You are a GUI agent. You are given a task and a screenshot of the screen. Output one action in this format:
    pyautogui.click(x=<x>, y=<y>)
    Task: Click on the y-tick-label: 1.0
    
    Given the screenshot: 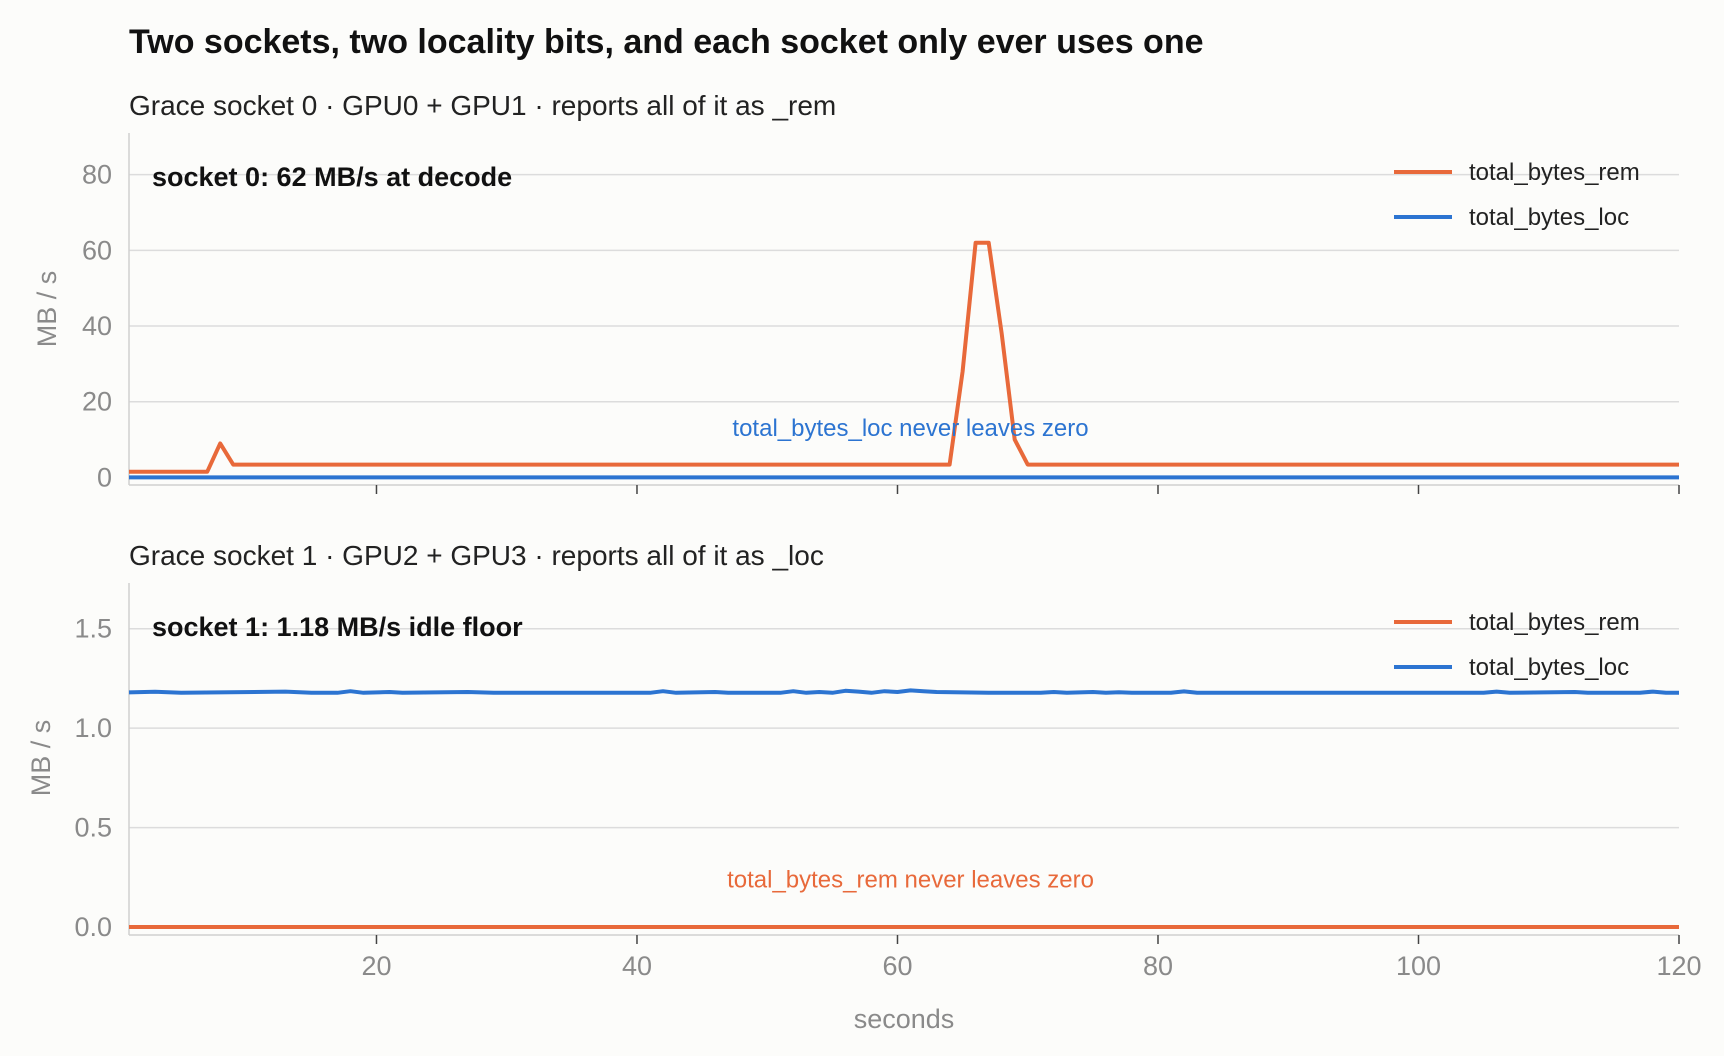 What is the action you would take?
    pyautogui.click(x=93, y=728)
    